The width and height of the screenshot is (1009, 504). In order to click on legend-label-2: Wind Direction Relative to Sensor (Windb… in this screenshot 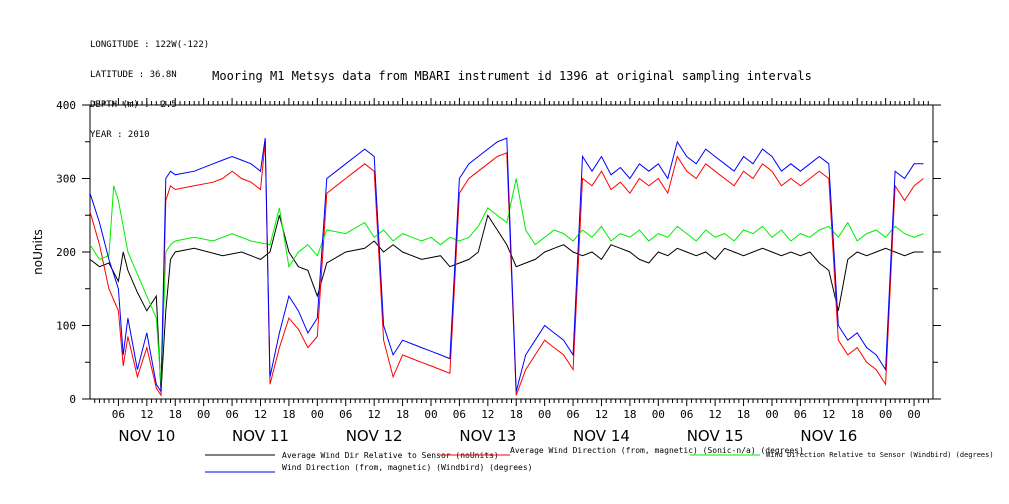, I will do `click(880, 455)`.